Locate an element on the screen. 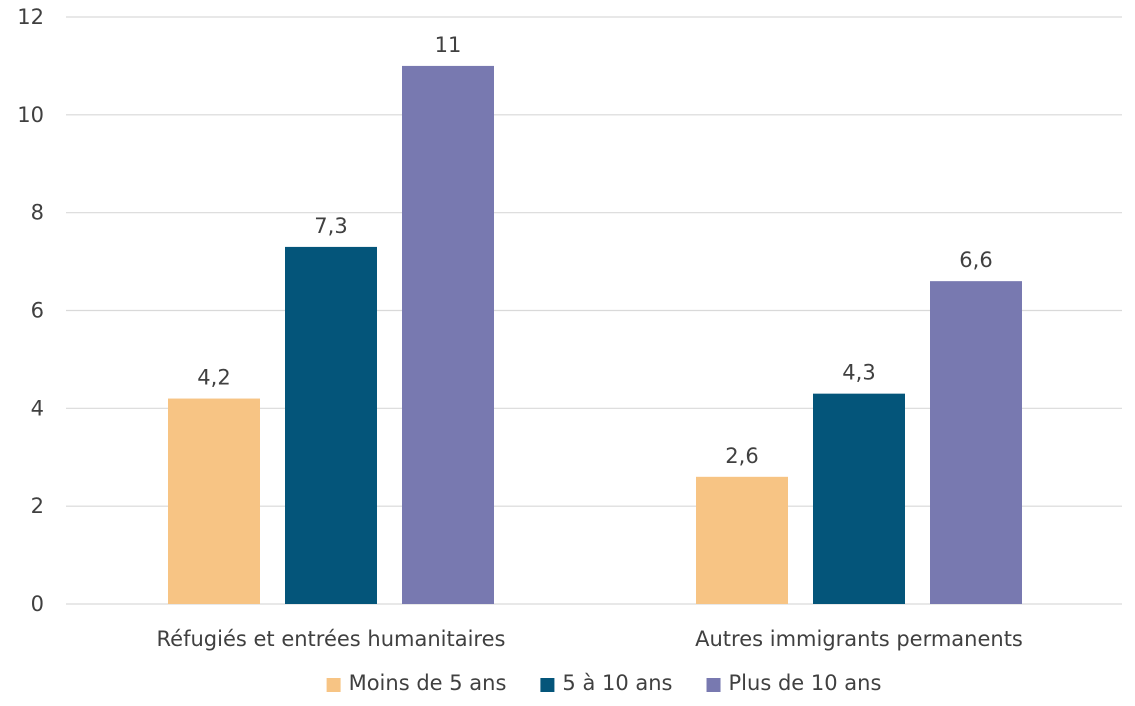 The width and height of the screenshot is (1135, 706). y-tick-label: 10 is located at coordinates (30, 115).